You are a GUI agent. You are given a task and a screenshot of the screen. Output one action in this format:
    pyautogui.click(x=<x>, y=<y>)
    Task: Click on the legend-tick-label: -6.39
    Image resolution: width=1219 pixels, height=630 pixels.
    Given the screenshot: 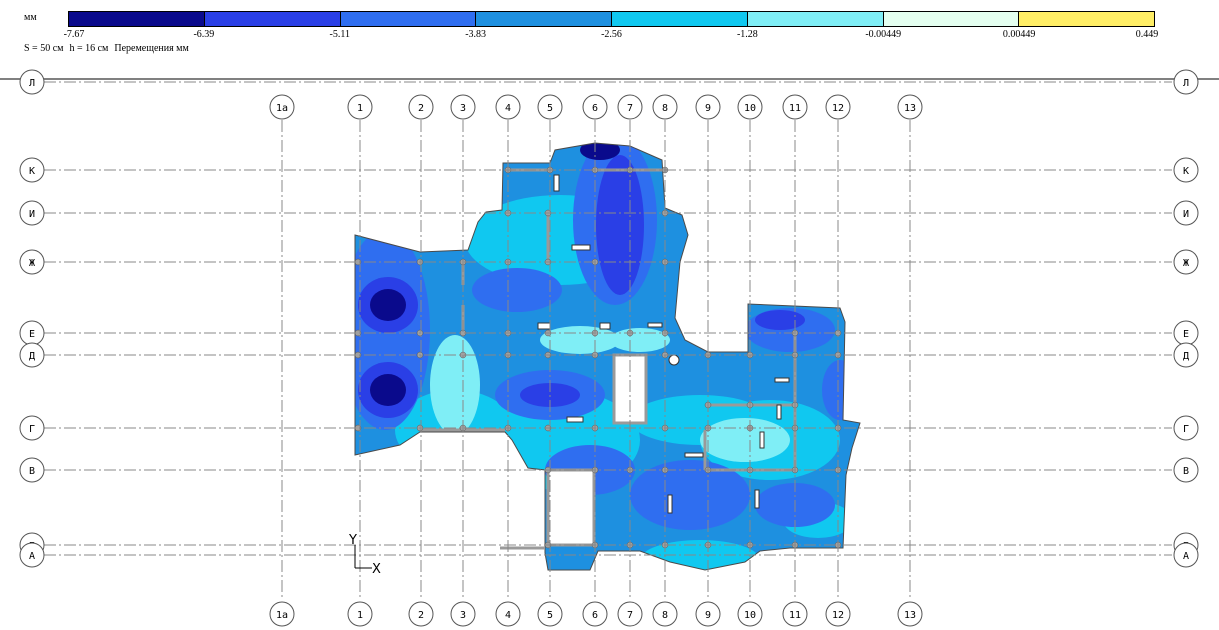 What is the action you would take?
    pyautogui.click(x=204, y=34)
    